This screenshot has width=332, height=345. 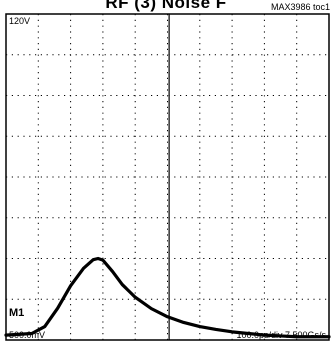 What do you see at coordinates (300, 7) in the screenshot?
I see `figure-id-label: MAX3986 toc1` at bounding box center [300, 7].